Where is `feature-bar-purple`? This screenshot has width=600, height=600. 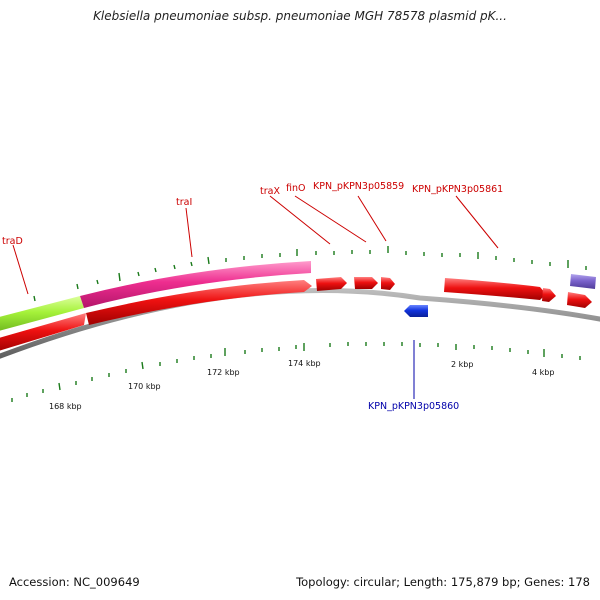
feature-bar-purple is located at coordinates (583, 281).